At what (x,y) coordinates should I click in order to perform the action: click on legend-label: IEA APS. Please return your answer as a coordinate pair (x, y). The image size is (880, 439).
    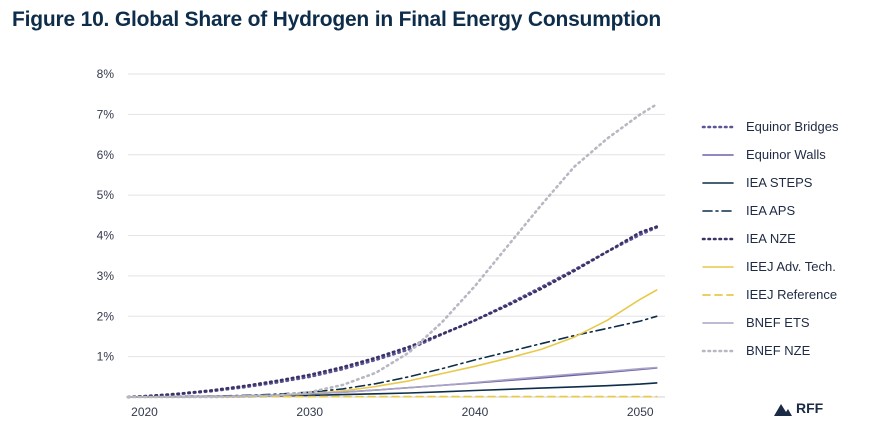
    Looking at the image, I should click on (771, 210).